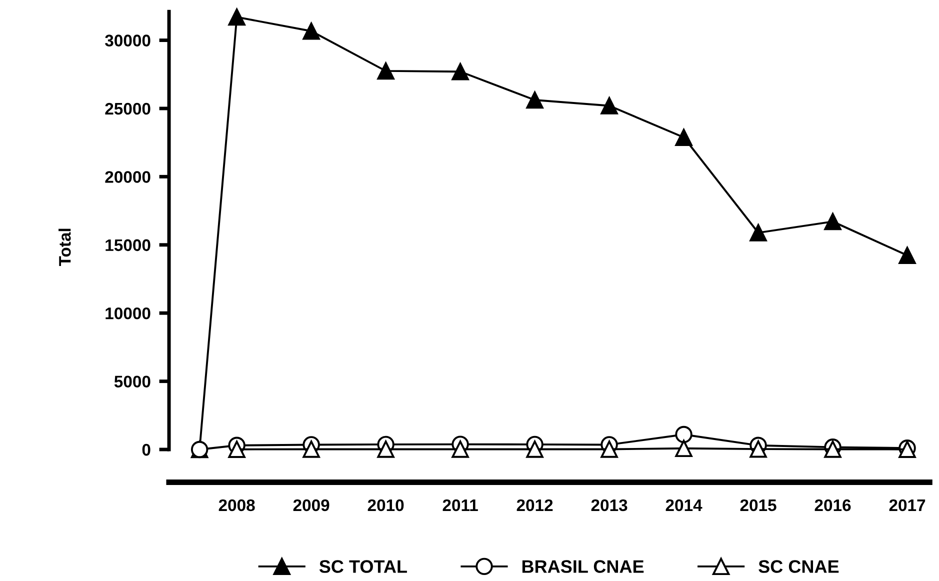  Describe the element at coordinates (609, 505) in the screenshot. I see `x-tick-label: 2013` at that location.